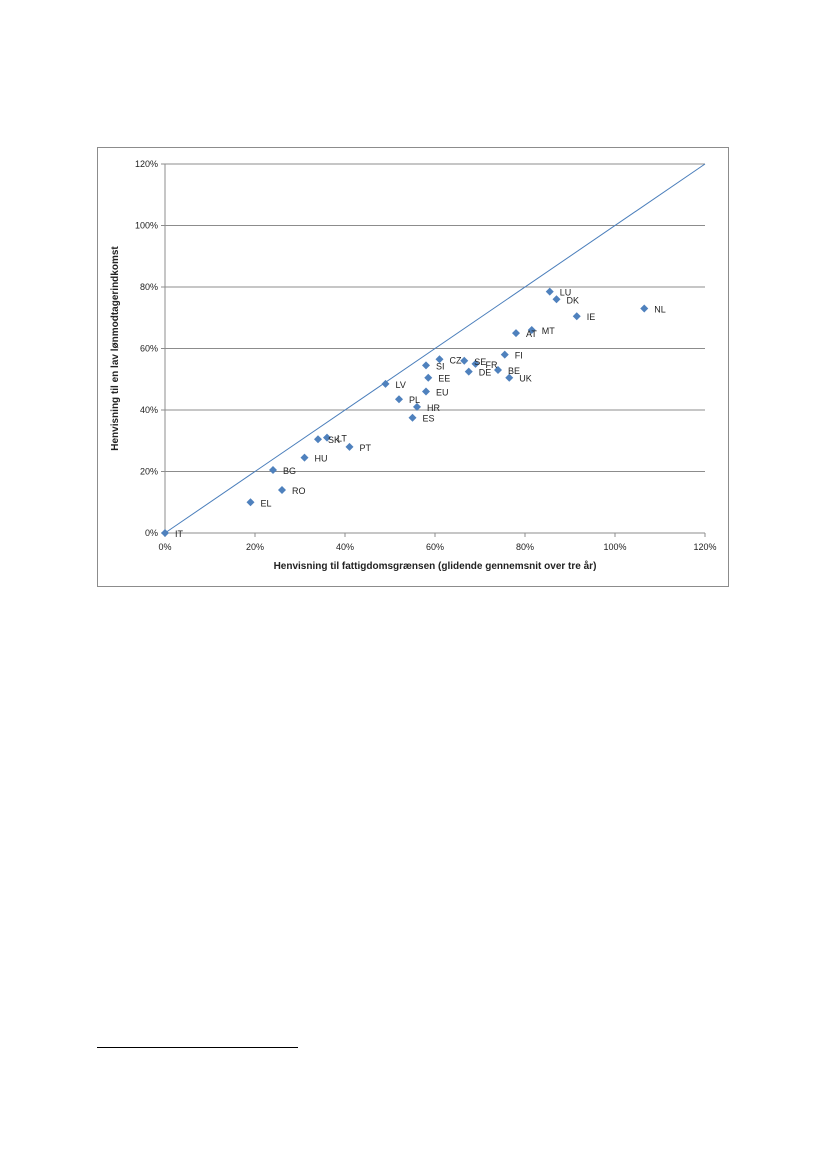  Describe the element at coordinates (149, 472) in the screenshot. I see `y-tick-label: 20%` at that location.